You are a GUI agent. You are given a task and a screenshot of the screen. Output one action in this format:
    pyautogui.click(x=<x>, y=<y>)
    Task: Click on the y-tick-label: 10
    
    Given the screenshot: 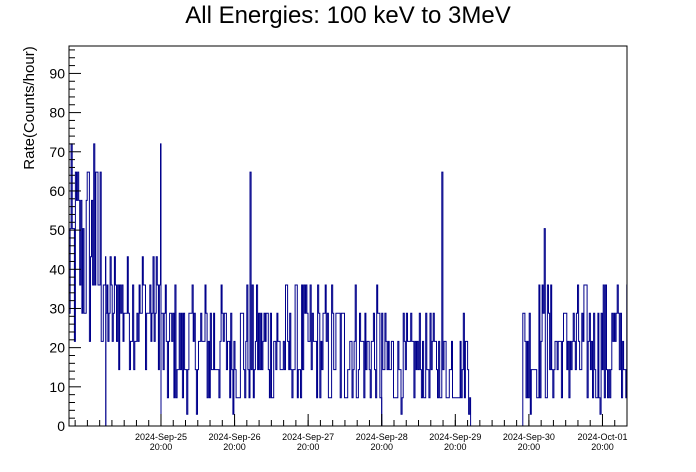 What is the action you would take?
    pyautogui.click(x=57, y=387)
    